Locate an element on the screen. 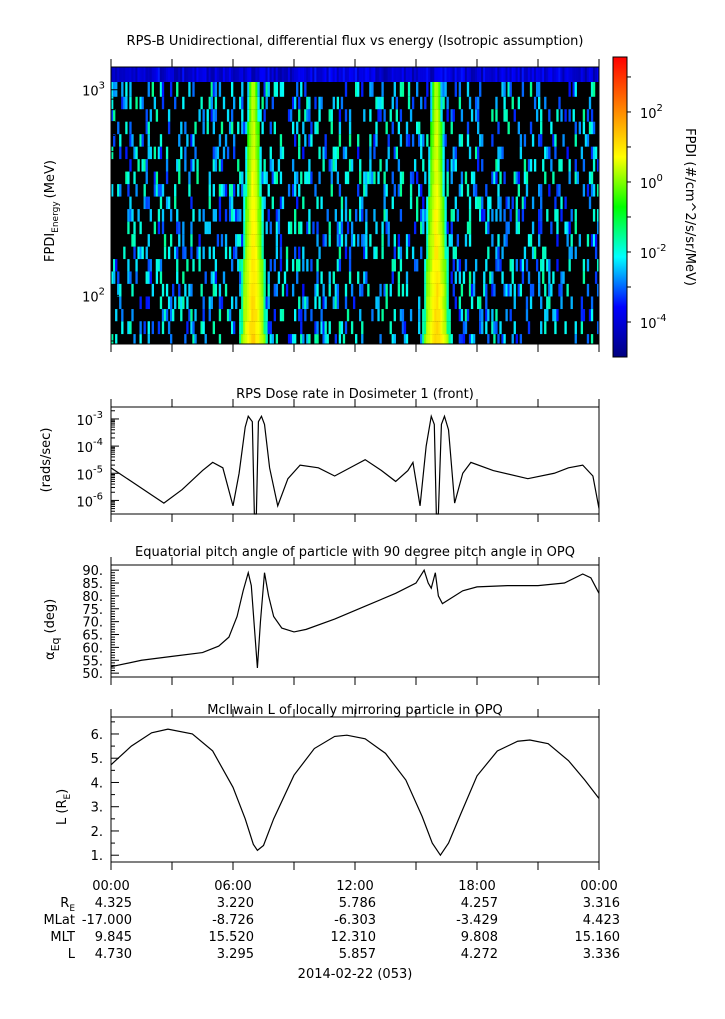  ephemeris-value: 3.336 is located at coordinates (601, 954).